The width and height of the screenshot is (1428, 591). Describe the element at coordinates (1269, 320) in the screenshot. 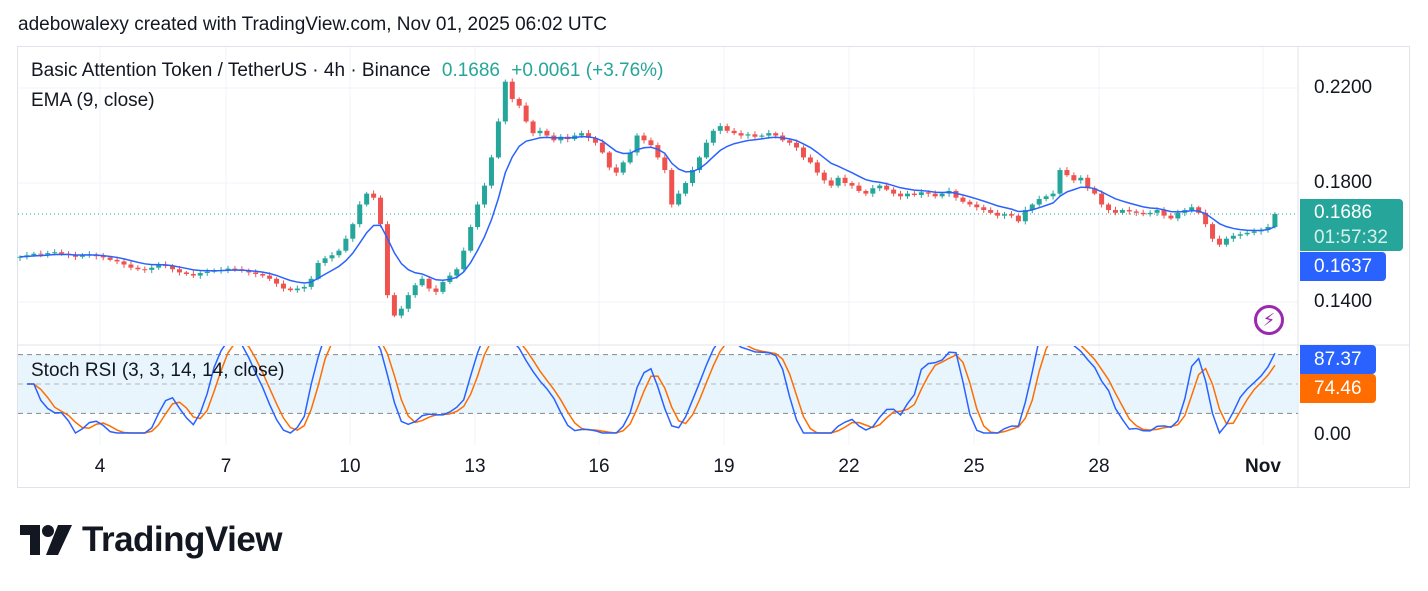

I see `lightning-icon: ⚡︎` at that location.